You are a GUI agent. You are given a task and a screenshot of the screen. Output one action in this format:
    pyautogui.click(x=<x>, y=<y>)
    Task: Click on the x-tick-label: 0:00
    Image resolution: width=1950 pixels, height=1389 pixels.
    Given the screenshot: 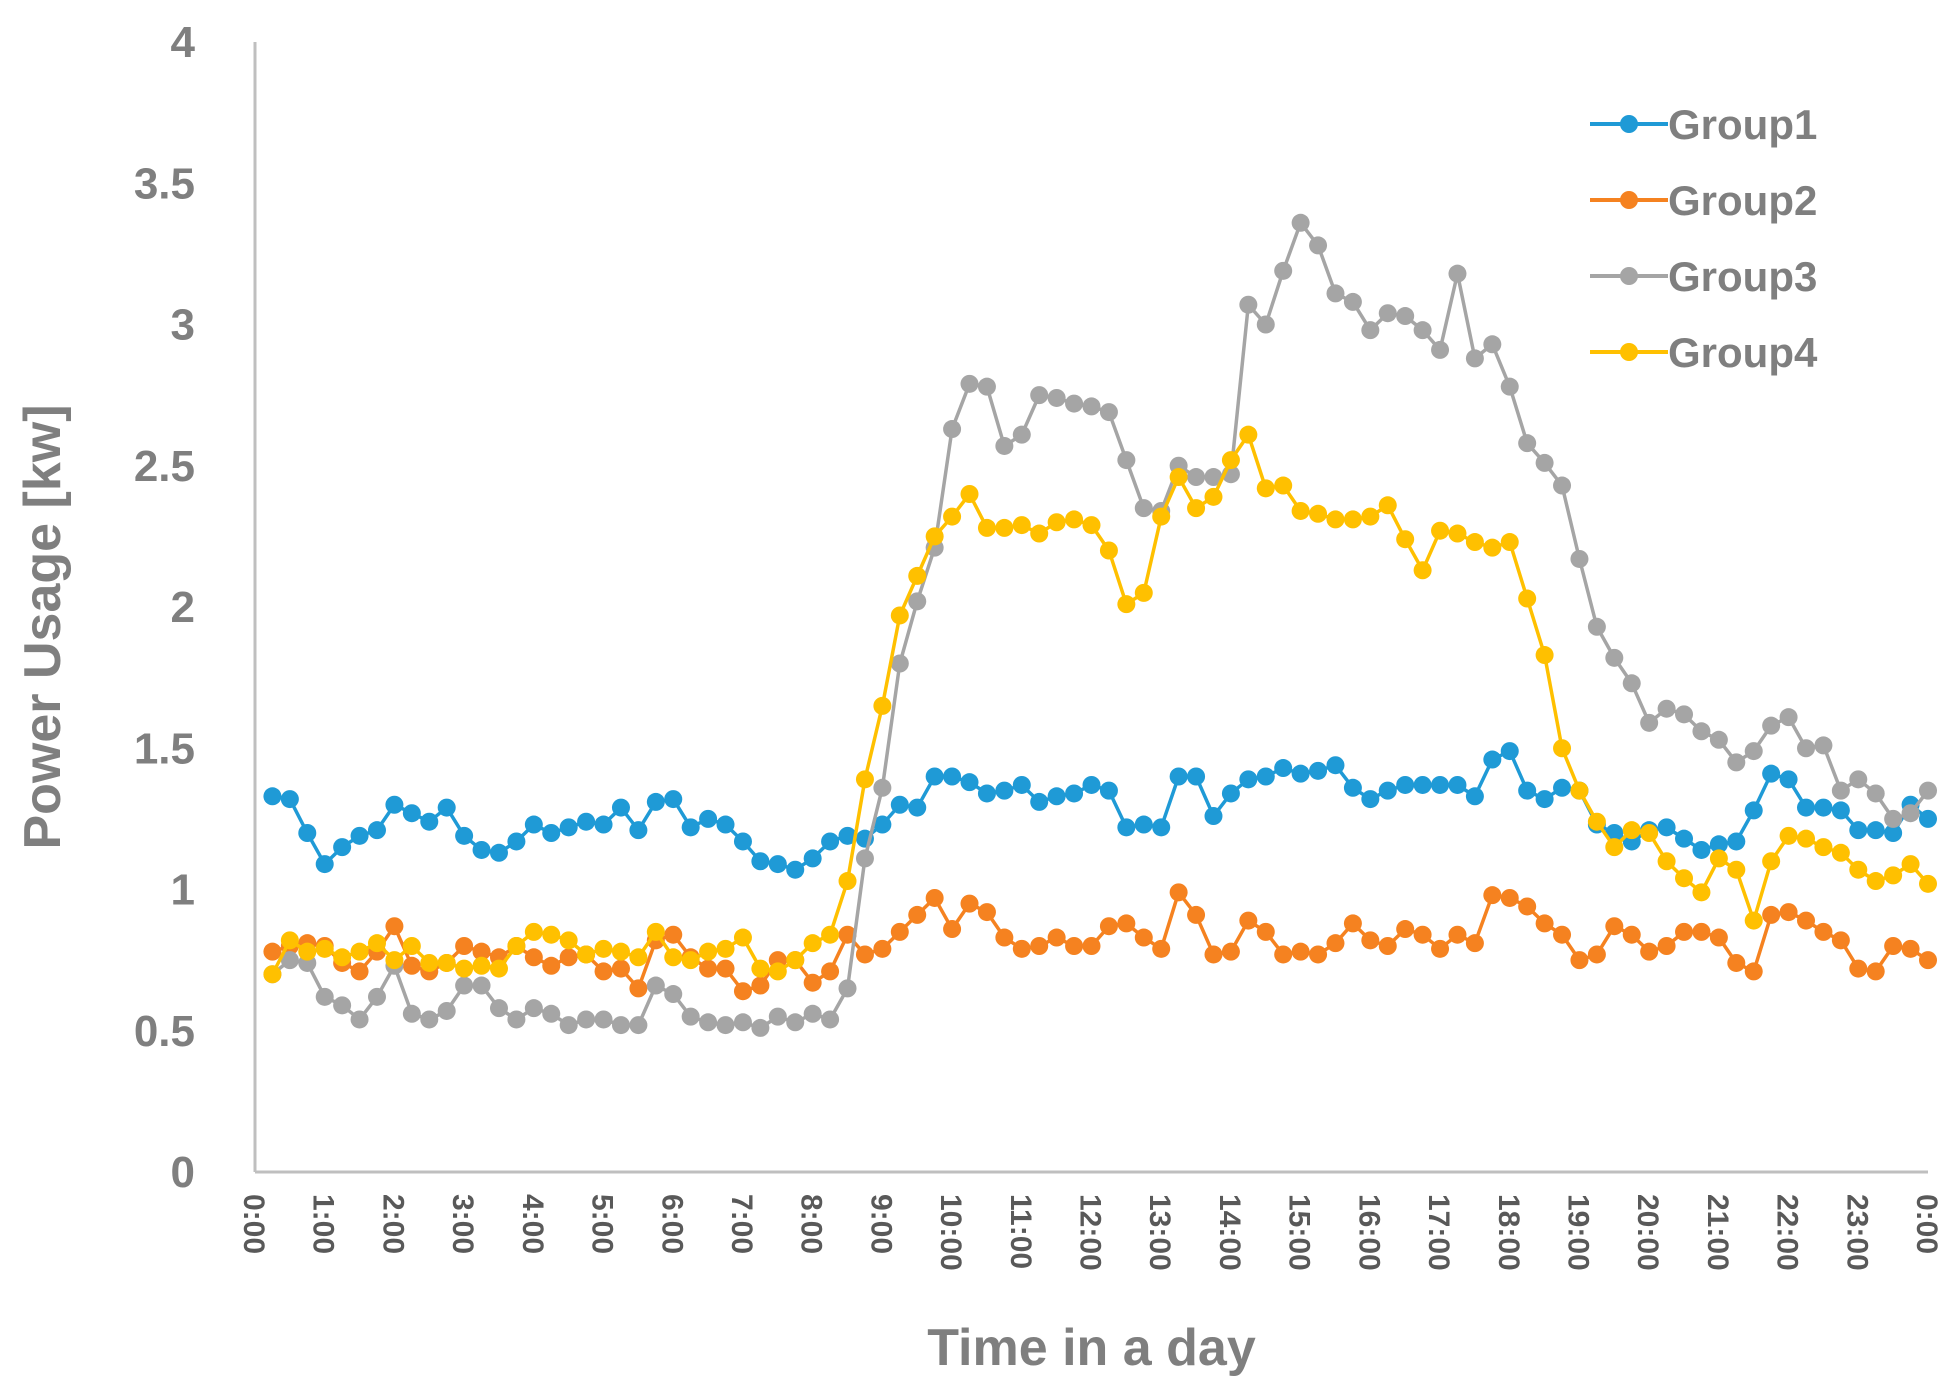 What is the action you would take?
    pyautogui.click(x=253, y=1224)
    